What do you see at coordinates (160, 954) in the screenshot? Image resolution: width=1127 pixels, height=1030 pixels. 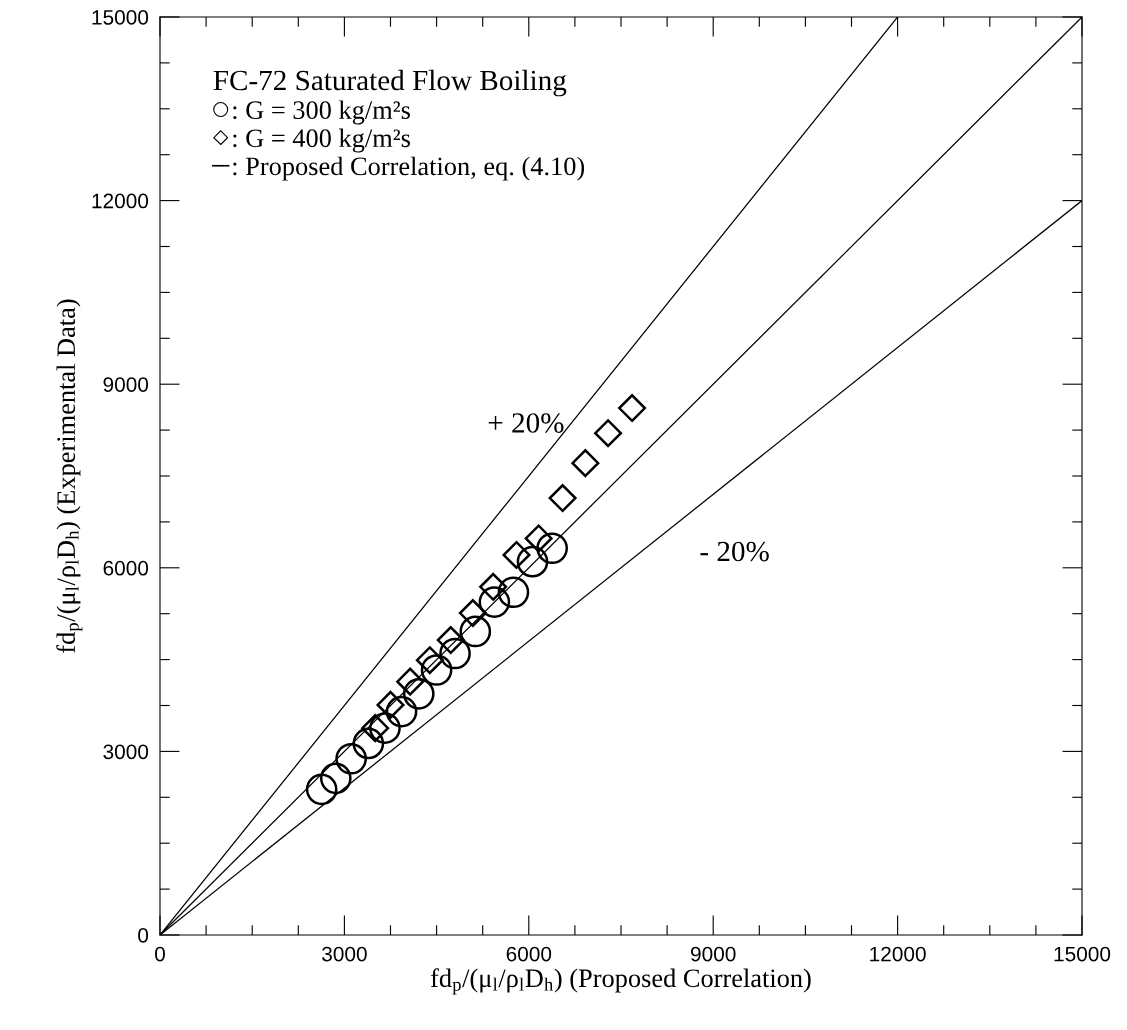 I see `x-tick-label: 0` at bounding box center [160, 954].